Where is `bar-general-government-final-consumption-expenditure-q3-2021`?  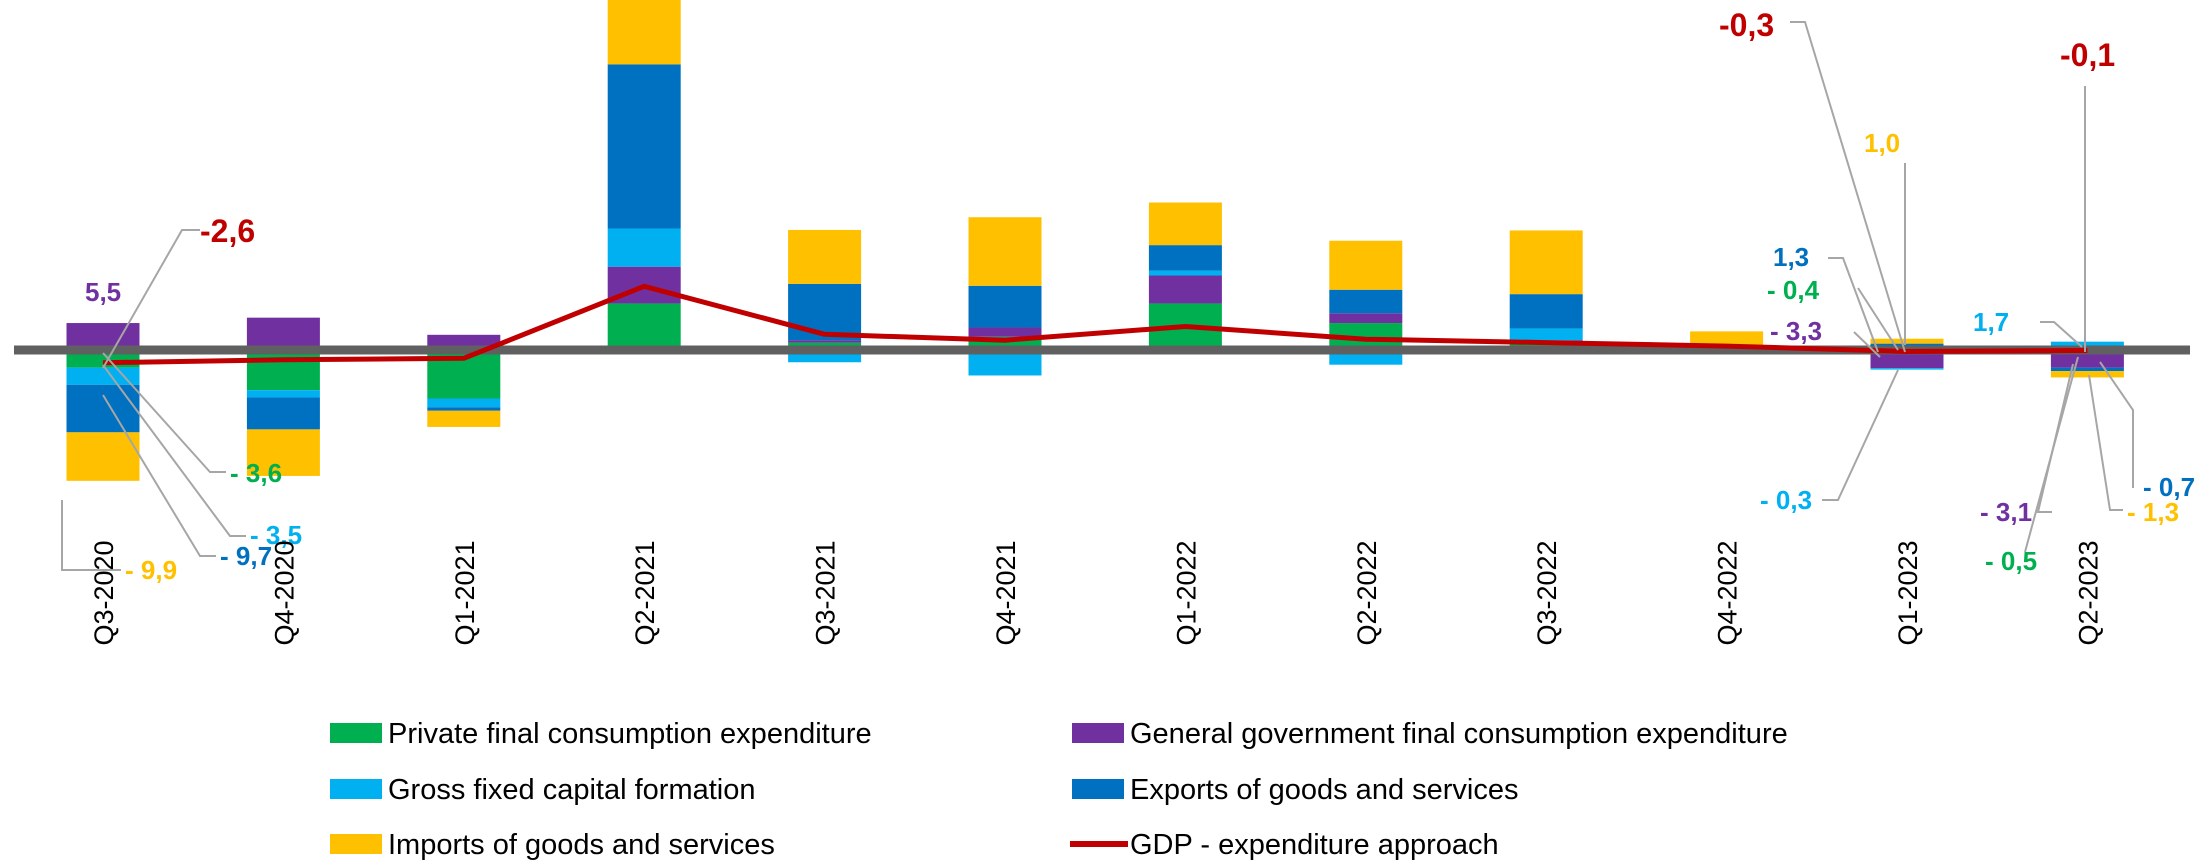
bar-general-government-final-consumption-expenditure-q3-2021 is located at coordinates (825, 341).